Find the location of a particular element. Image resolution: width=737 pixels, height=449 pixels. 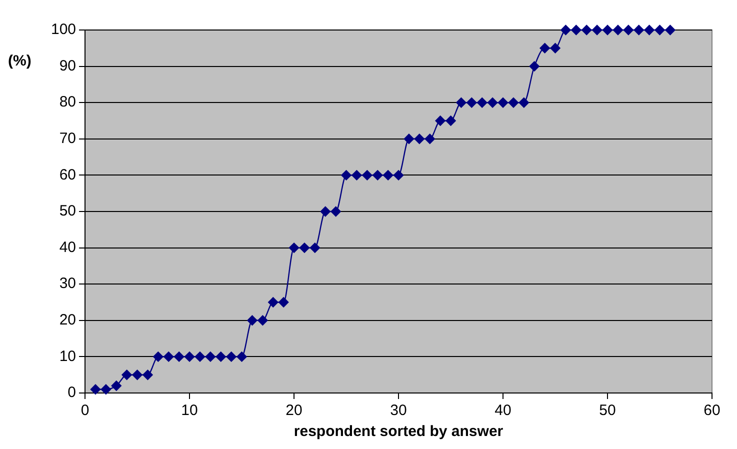

y-tick-label: 10 is located at coordinates (67, 356).